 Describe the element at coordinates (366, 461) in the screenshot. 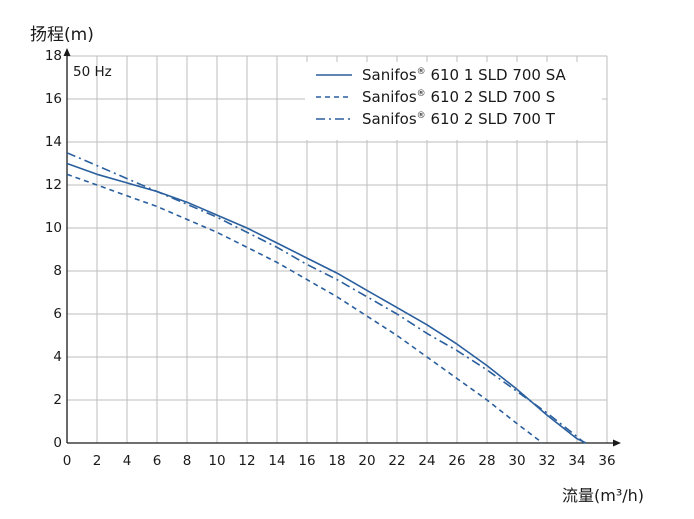

I see `x-tick-label: 20` at that location.